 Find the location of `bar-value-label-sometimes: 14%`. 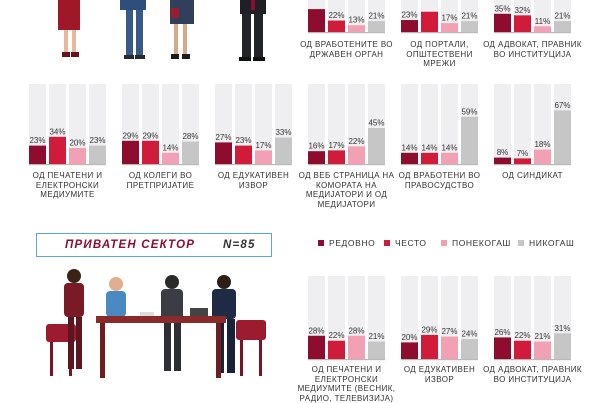

bar-value-label-sometimes: 14% is located at coordinates (170, 147).